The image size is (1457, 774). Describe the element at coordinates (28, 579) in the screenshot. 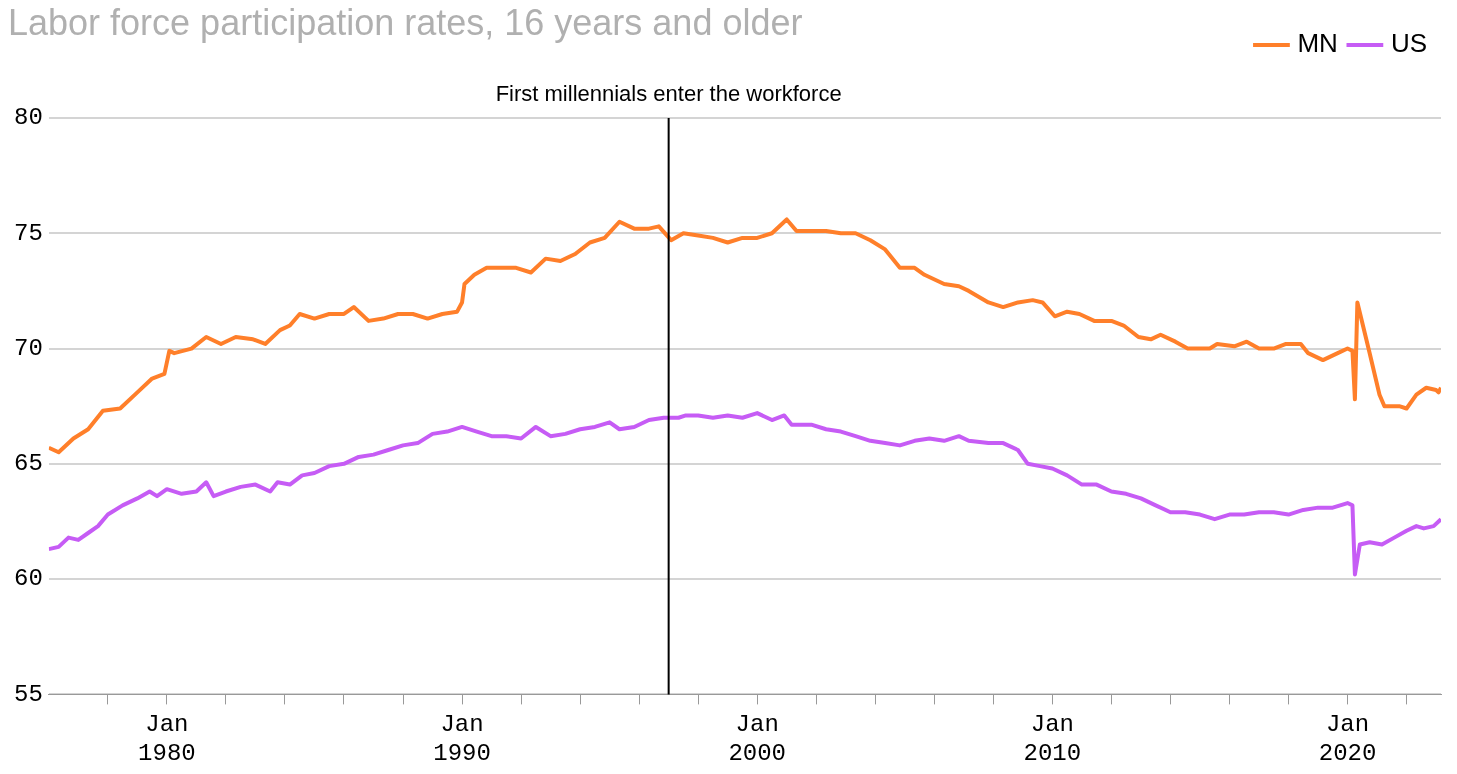

I see `y-tick-label: 60` at that location.